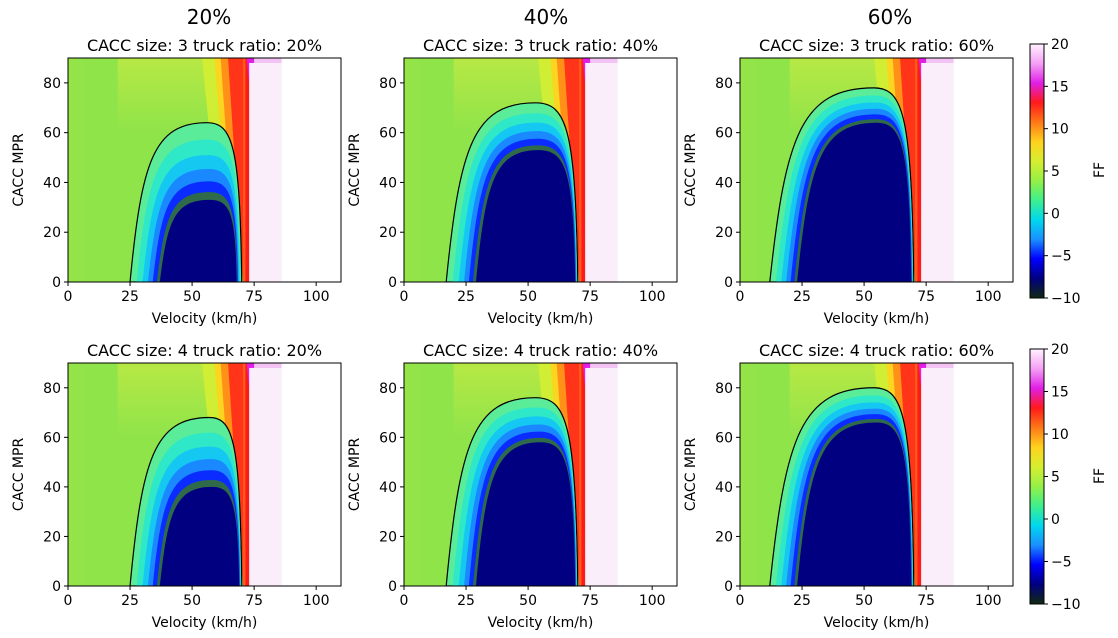 The height and width of the screenshot is (638, 1118). What do you see at coordinates (1100, 476) in the screenshot?
I see `colorbar-label: FF` at bounding box center [1100, 476].